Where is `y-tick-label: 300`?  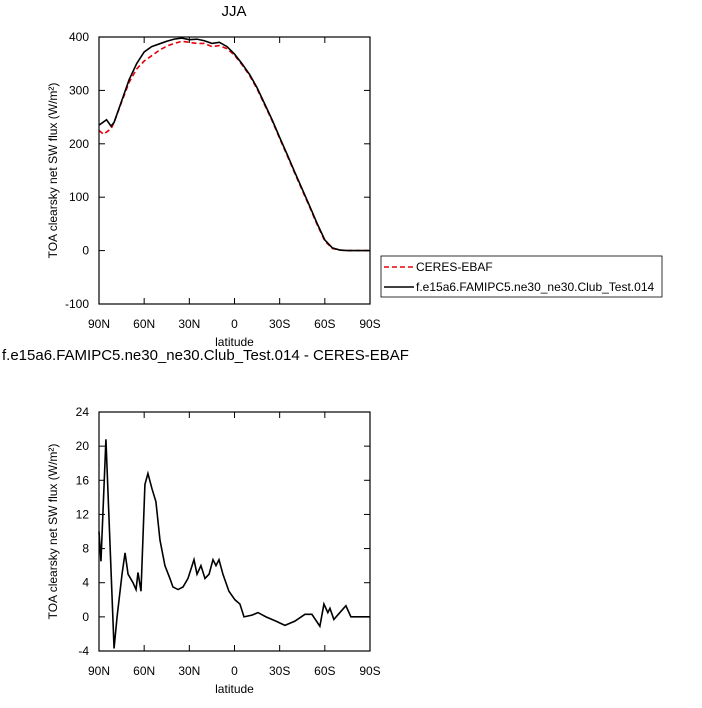
y-tick-label: 300 is located at coordinates (79, 90).